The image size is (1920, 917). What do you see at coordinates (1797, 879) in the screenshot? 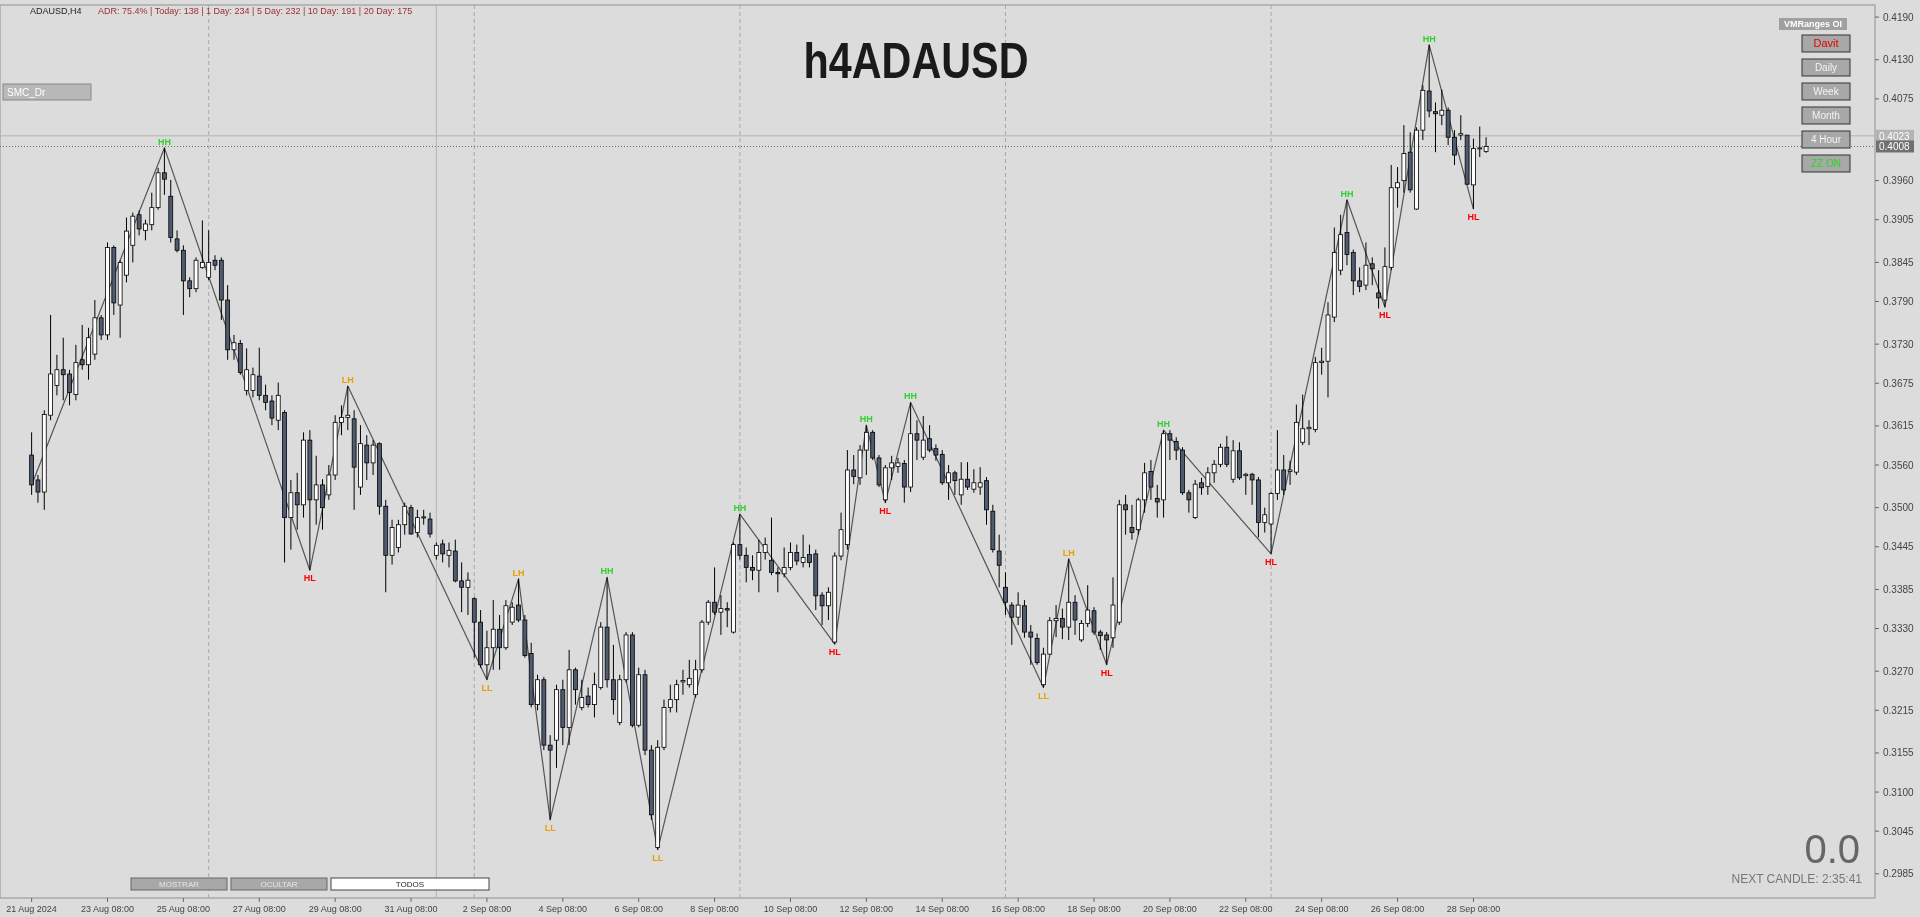
I see `annotation: NEXT CANDLE: 2:35:41` at bounding box center [1797, 879].